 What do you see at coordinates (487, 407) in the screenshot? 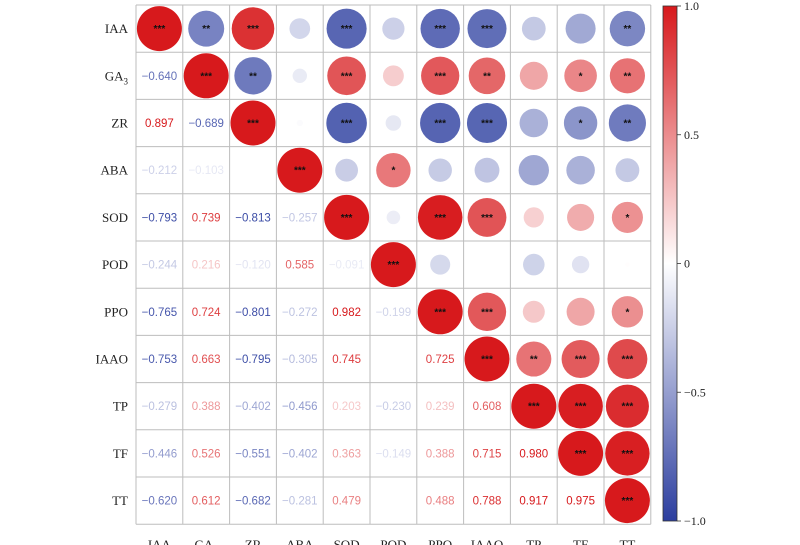
I see `corr-value-TP-IAAO: 0.608` at bounding box center [487, 407].